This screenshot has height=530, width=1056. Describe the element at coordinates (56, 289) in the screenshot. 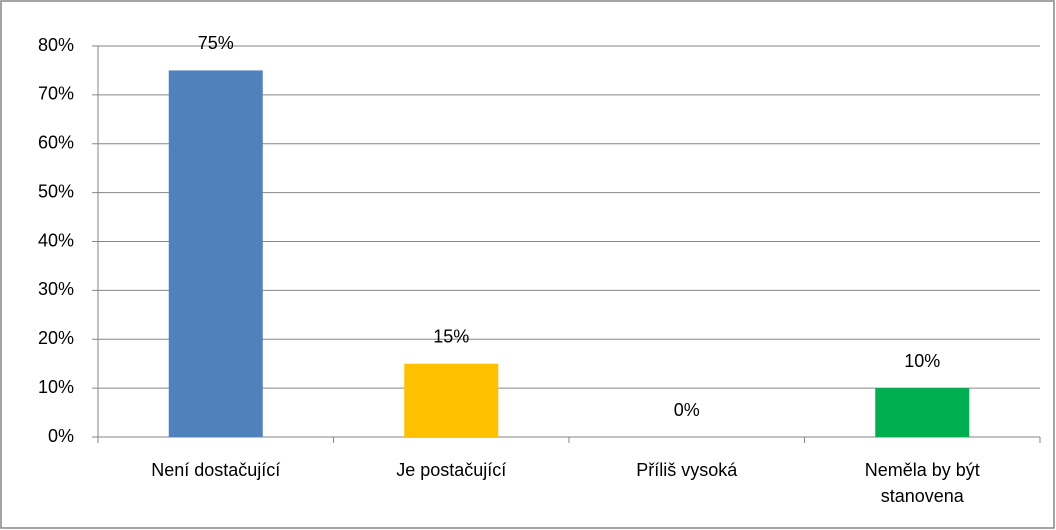

I see `y-tick-label: 30%` at that location.